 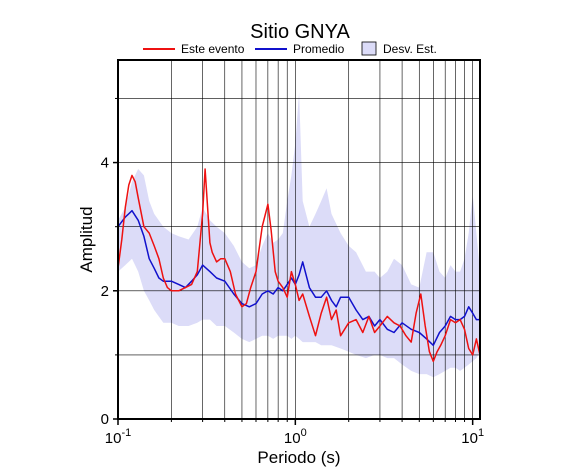 What do you see at coordinates (472, 437) in the screenshot?
I see `x-tick-label: 10¹` at bounding box center [472, 437].